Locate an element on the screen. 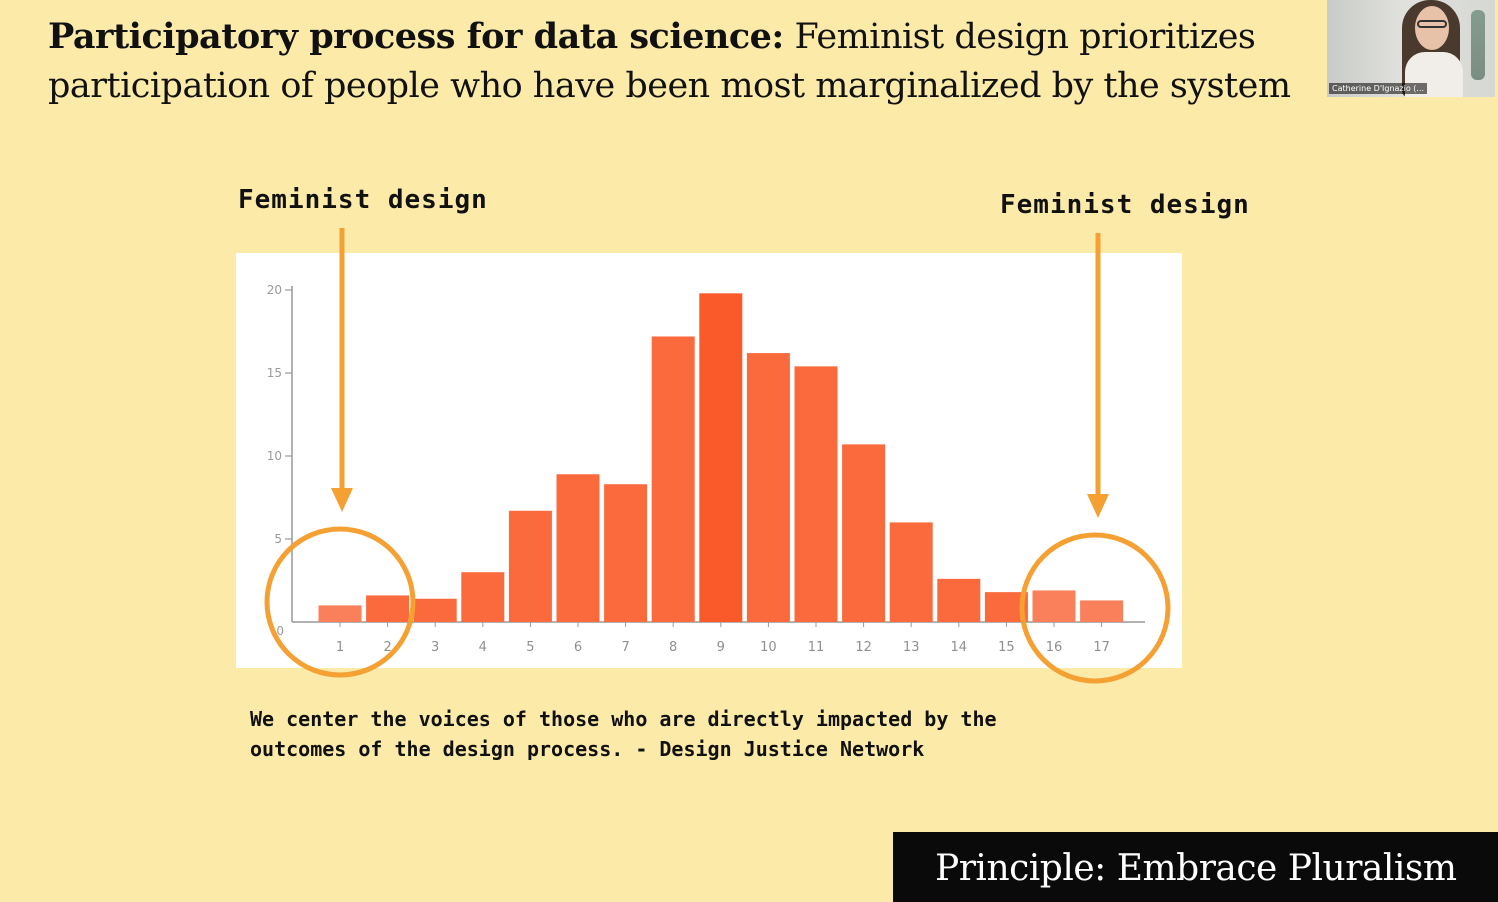 The width and height of the screenshot is (1498, 902). feminist-design-label-left: Feminist design is located at coordinates (363, 200).